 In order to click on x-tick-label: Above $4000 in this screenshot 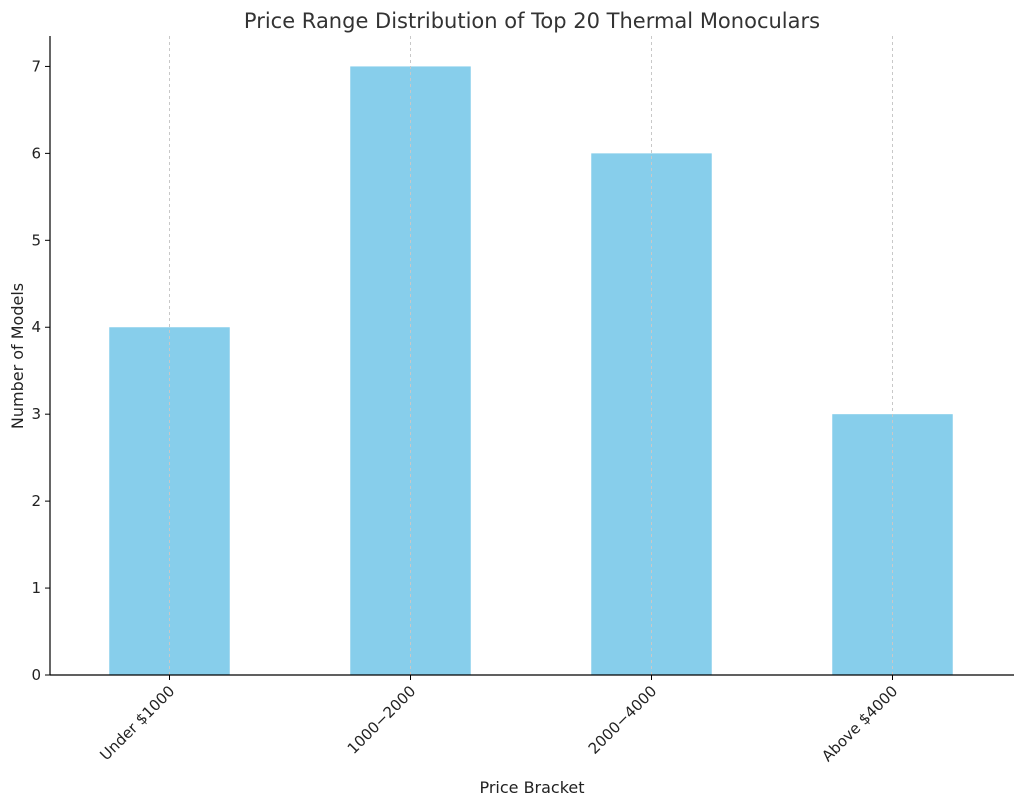, I will do `click(859, 723)`.